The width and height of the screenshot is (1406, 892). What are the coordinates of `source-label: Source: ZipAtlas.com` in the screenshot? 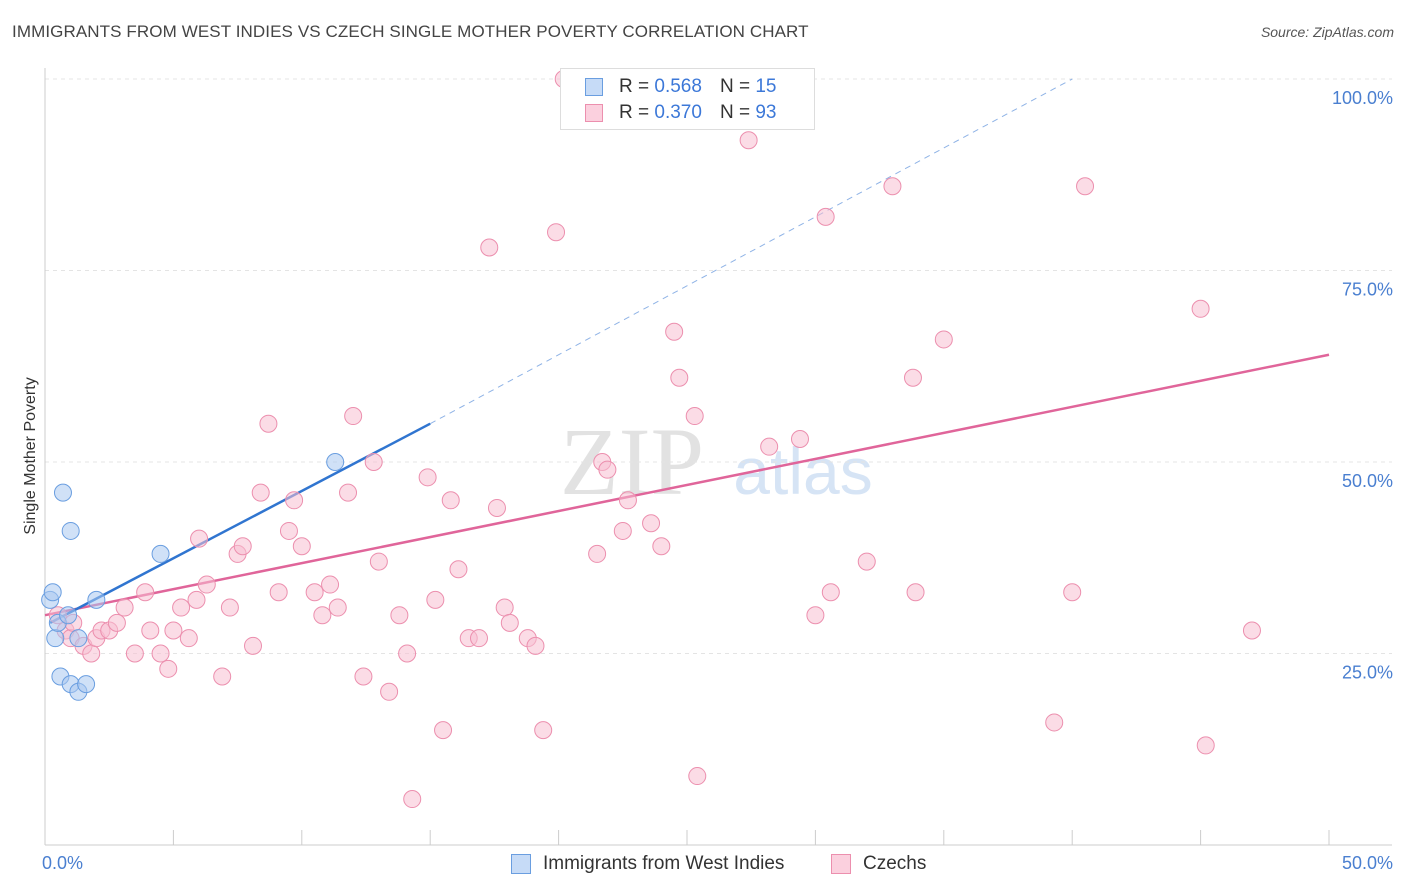 It's located at (1327, 32).